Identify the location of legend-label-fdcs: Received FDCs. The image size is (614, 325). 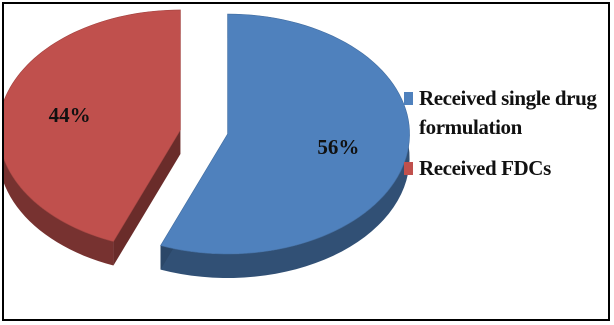
(485, 168).